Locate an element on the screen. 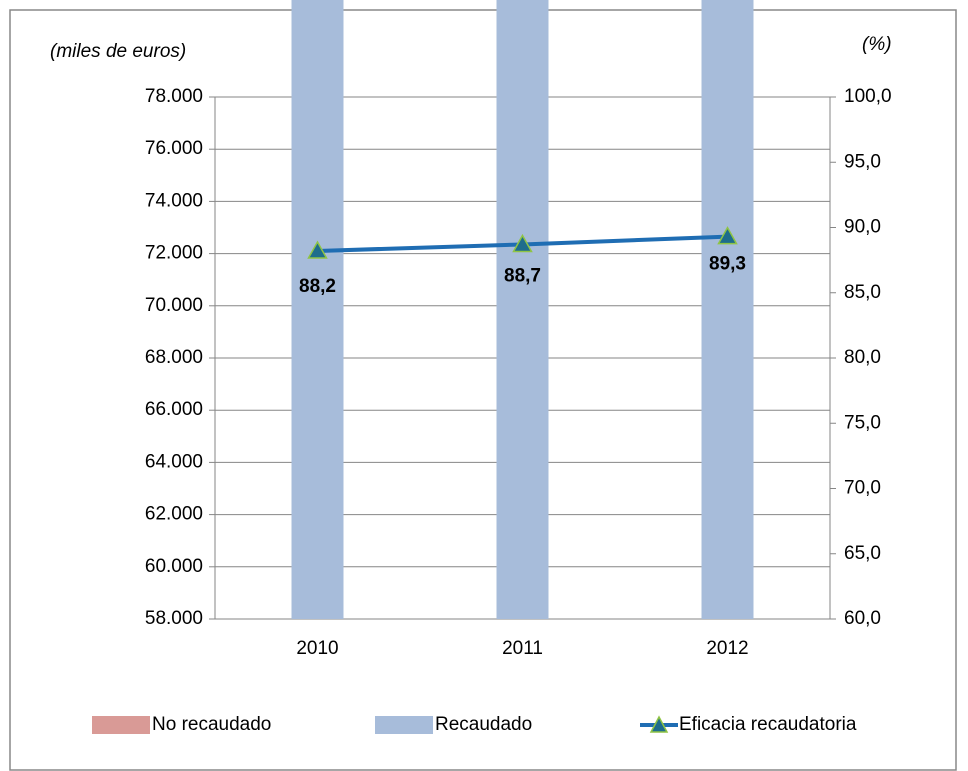 The width and height of the screenshot is (968, 771). y-tick-label: 64.000 is located at coordinates (174, 461).